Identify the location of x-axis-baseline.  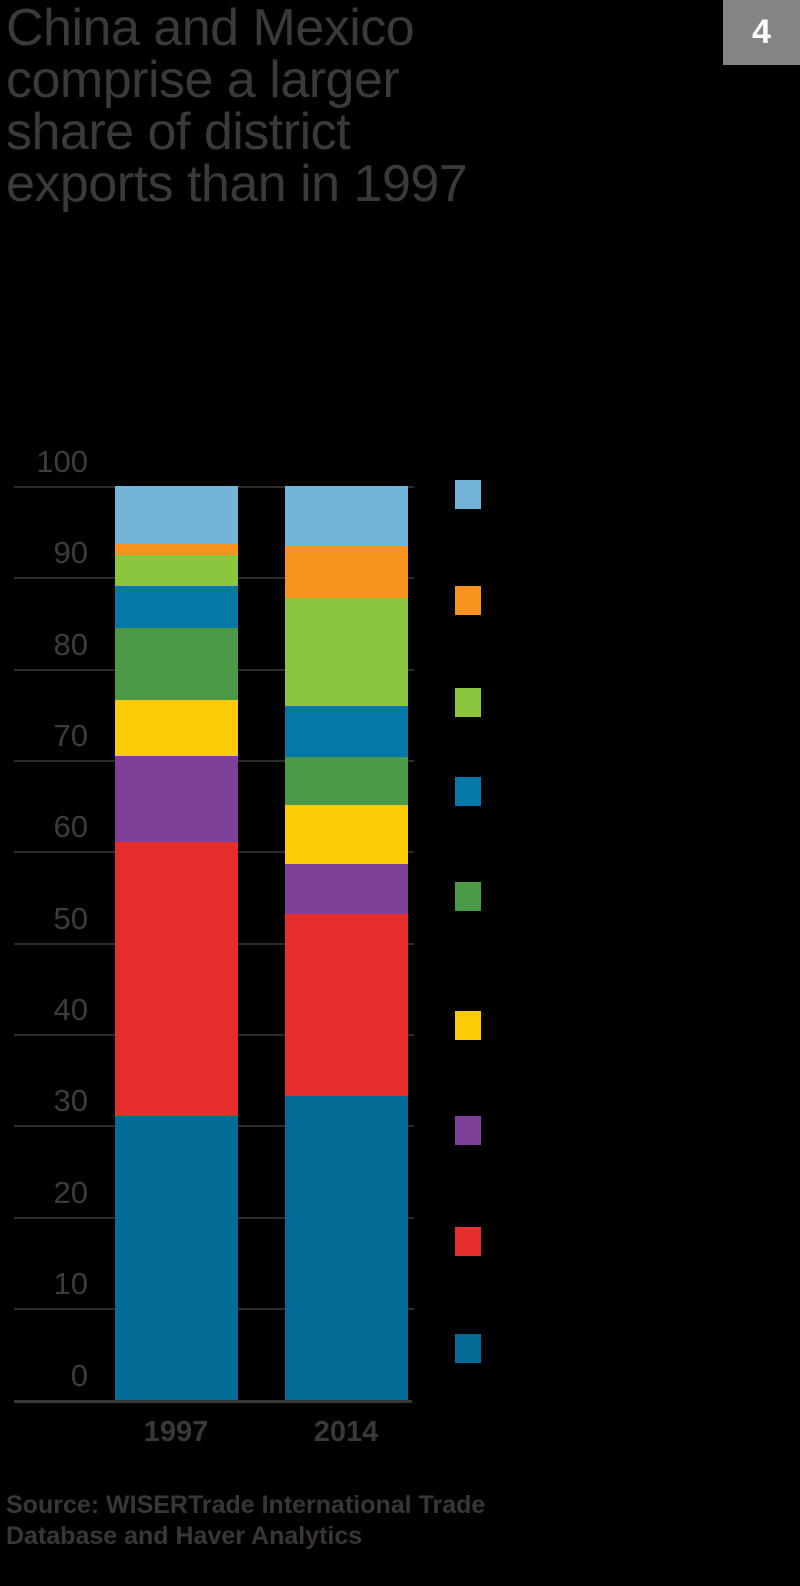
(213, 1401).